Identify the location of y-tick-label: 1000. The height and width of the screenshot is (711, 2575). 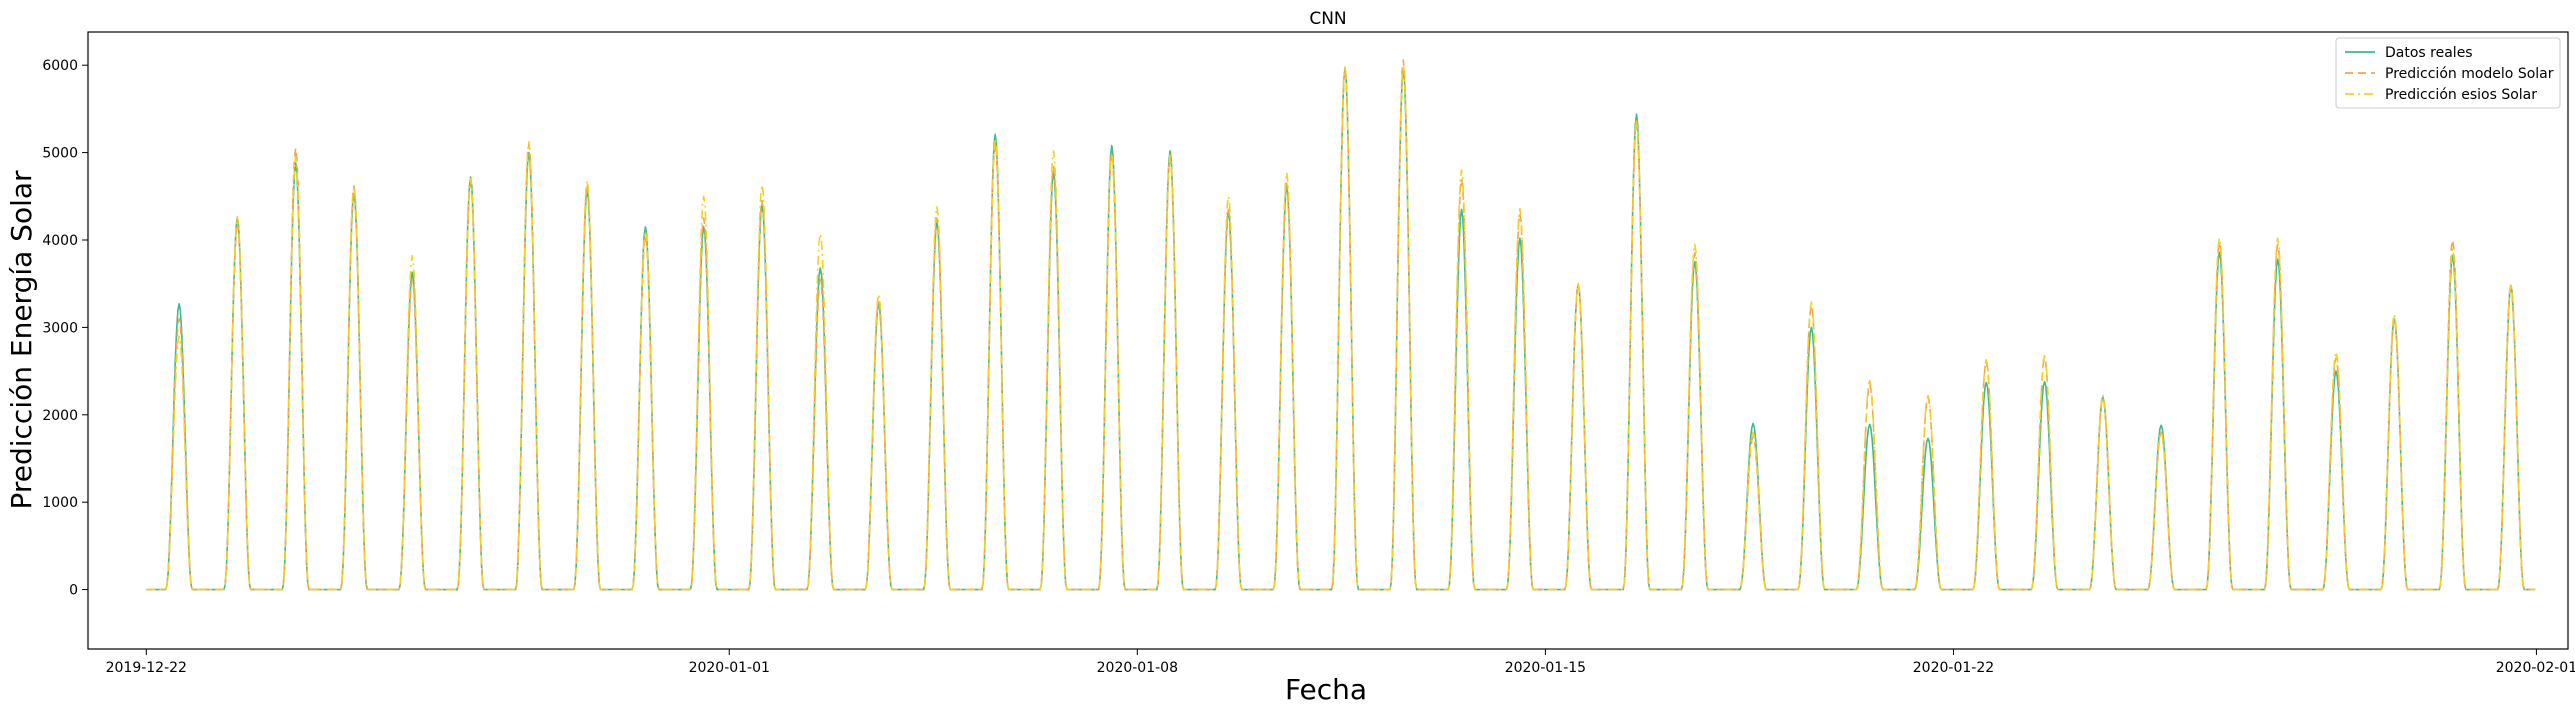
(60, 503).